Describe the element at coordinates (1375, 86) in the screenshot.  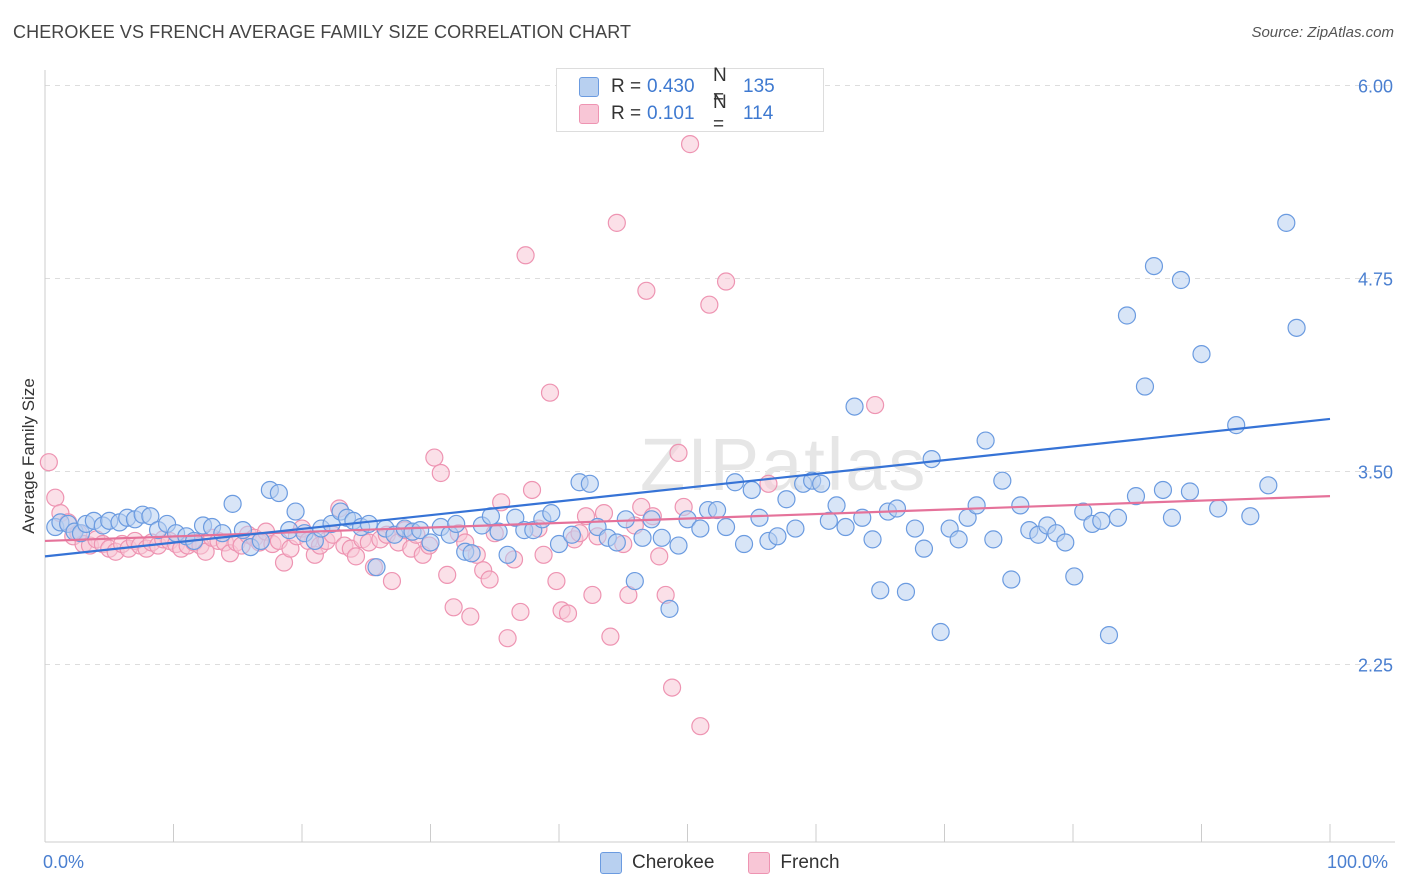
I see `y-tick-label: 6.00` at that location.